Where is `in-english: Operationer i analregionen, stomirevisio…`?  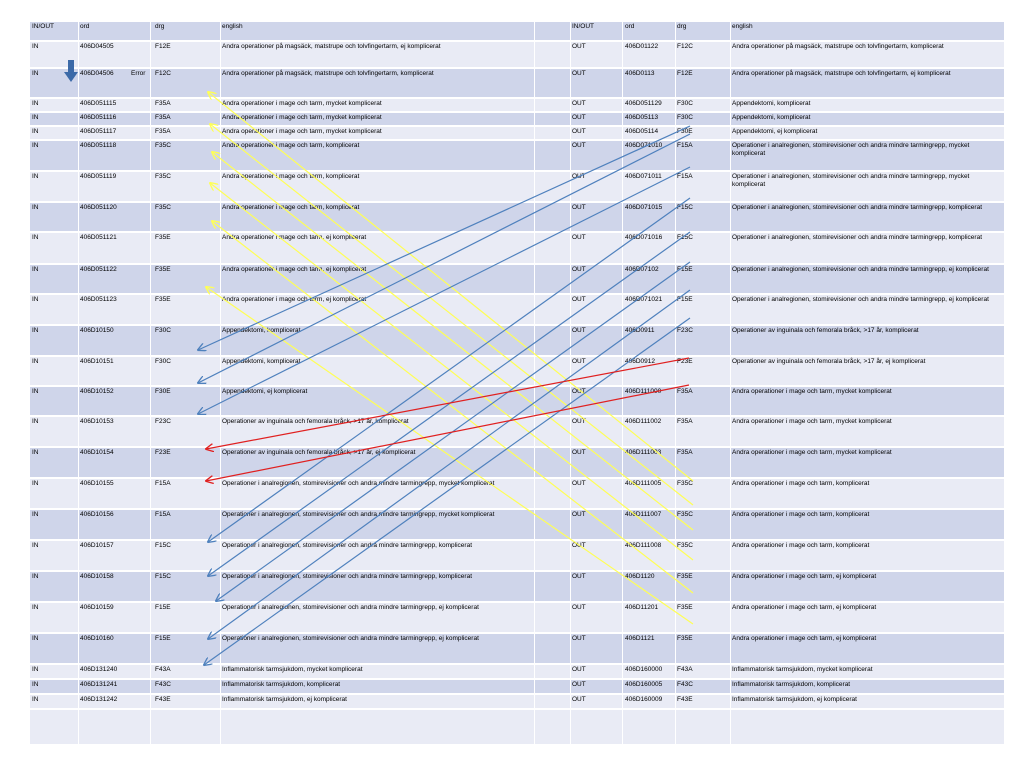 in-english: Operationer i analregionen, stomirevisio… is located at coordinates (358, 514).